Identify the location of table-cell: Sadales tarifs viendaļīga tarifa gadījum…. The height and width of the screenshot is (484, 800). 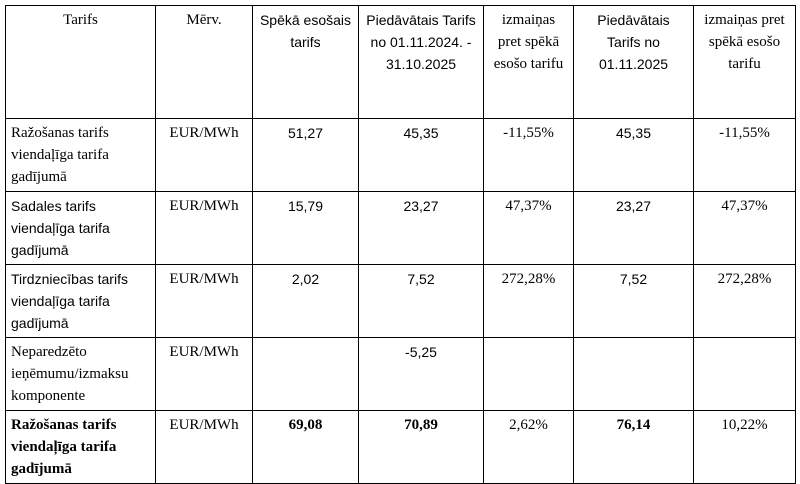
(80, 228).